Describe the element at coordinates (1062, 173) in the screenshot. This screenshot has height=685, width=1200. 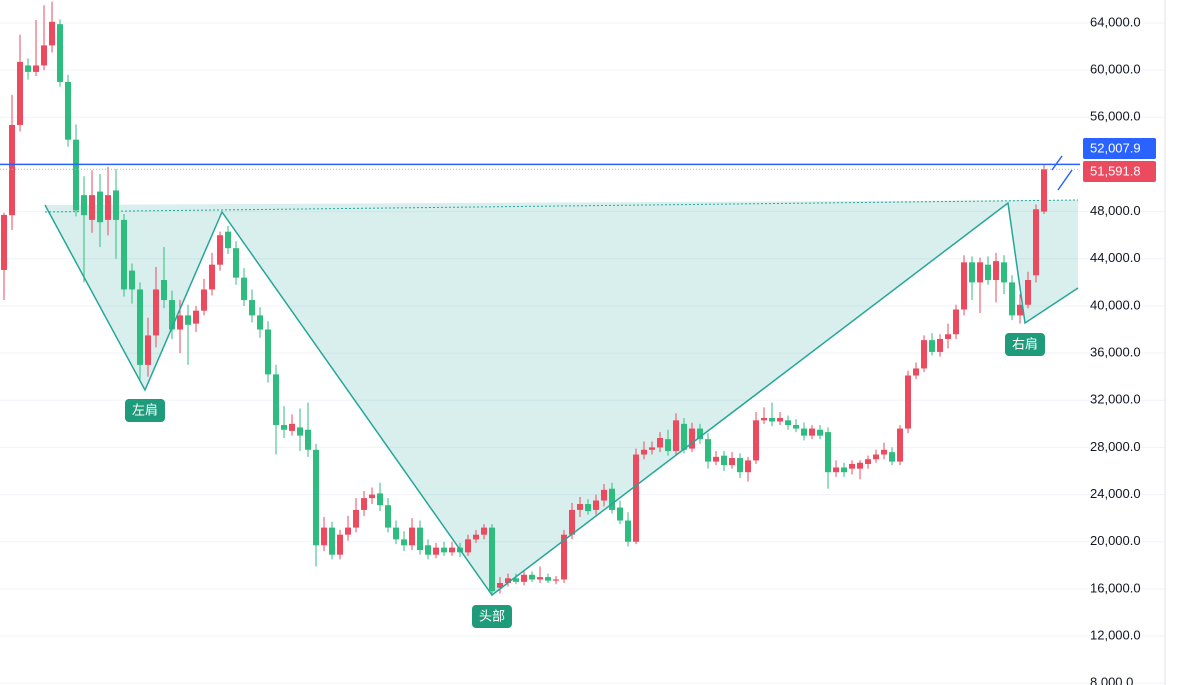
I see `drawing-tool` at that location.